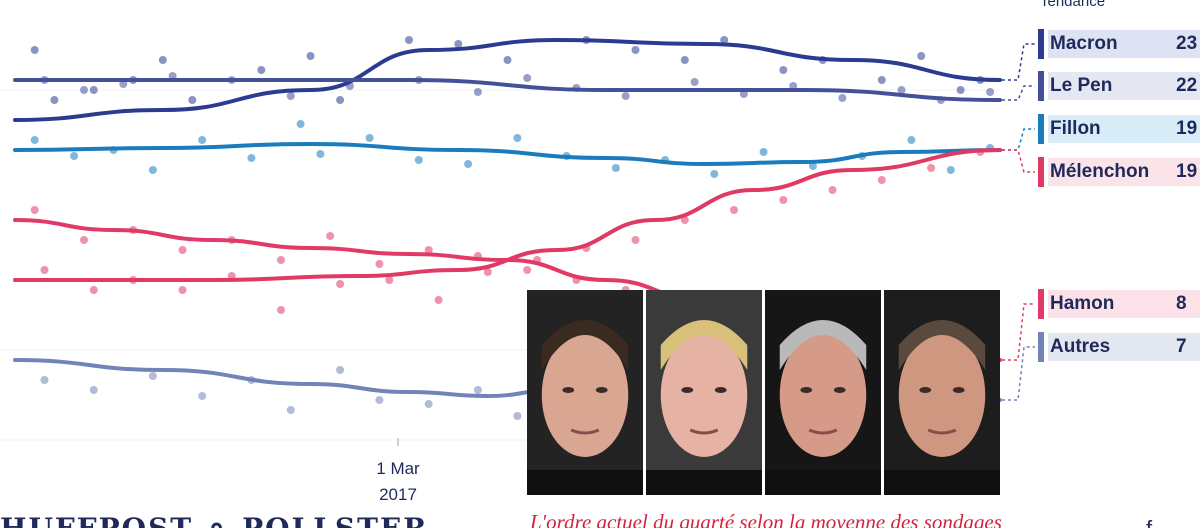 Image resolution: width=1200 pixels, height=528 pixels. What do you see at coordinates (44, 270) in the screenshot?
I see `poll-dot-mélenchon-0` at bounding box center [44, 270].